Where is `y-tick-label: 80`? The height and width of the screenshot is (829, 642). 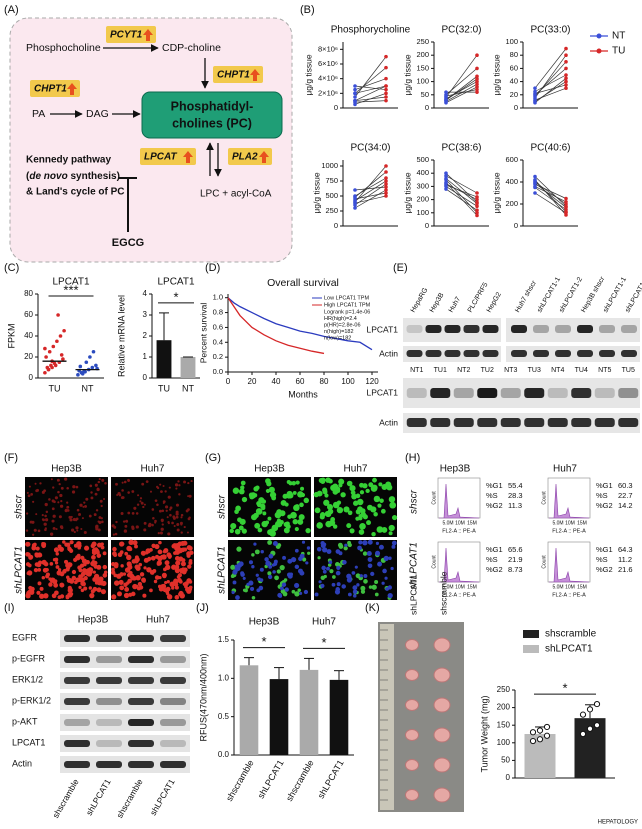
y-tick-label: 80 is located at coordinates (28, 293).